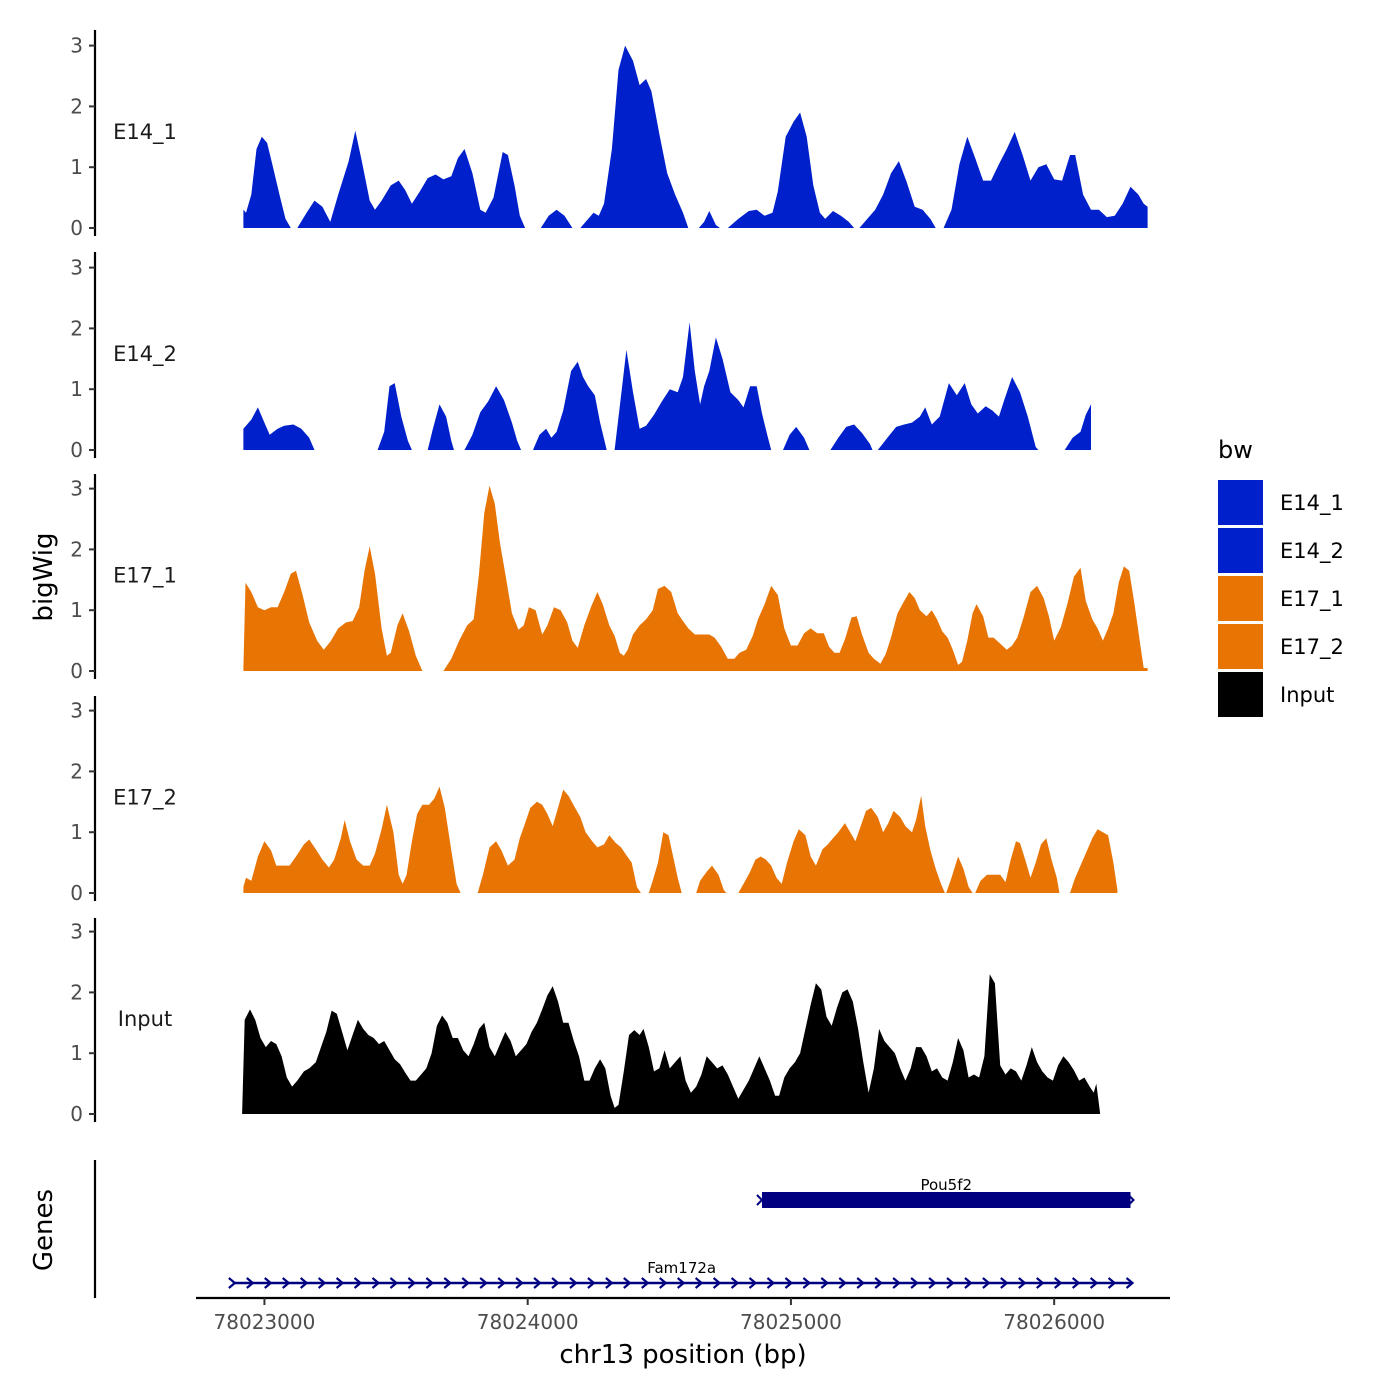 The width and height of the screenshot is (1400, 1400). What do you see at coordinates (946, 1185) in the screenshot?
I see `gene-label: Pou5f2` at bounding box center [946, 1185].